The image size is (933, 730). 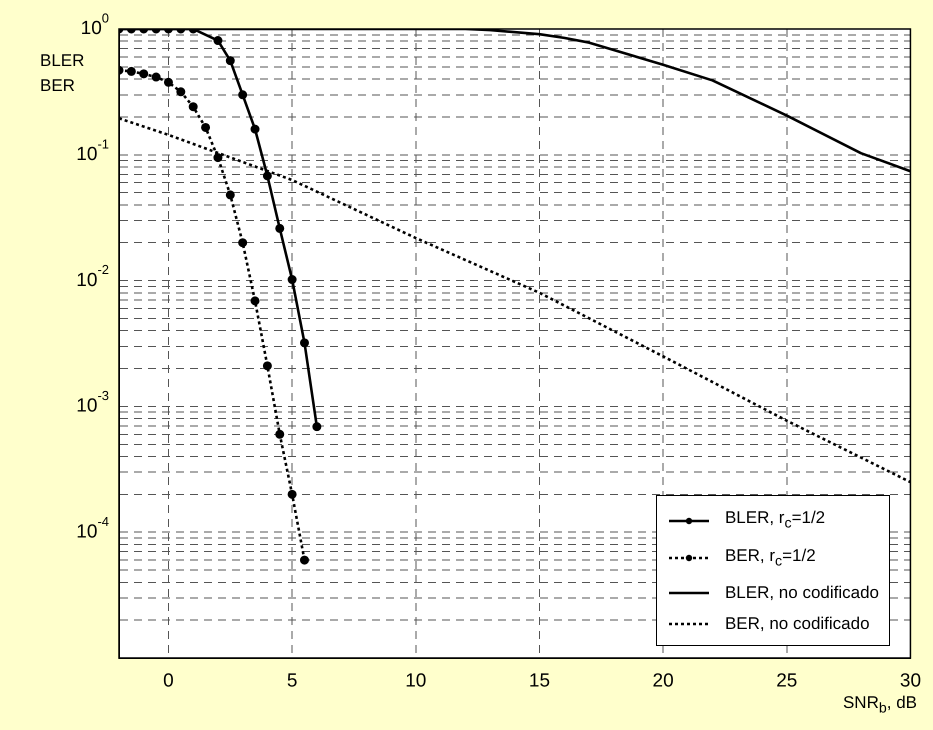 What do you see at coordinates (770, 557) in the screenshot?
I see `legend-label: BER, r$_{c}$=1/2` at bounding box center [770, 557].